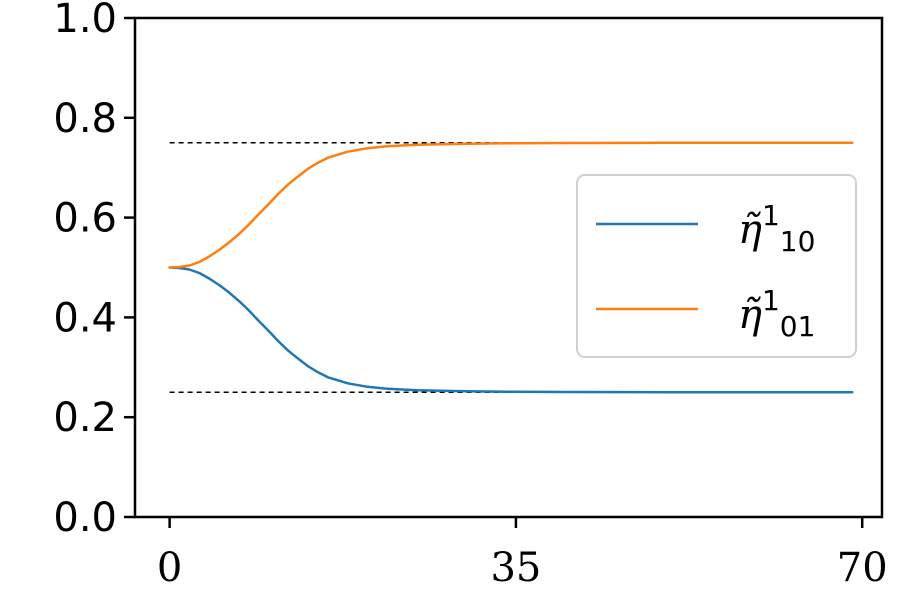 This screenshot has width=900, height=600. Describe the element at coordinates (169, 568) in the screenshot. I see `x-tick-label: 0` at that location.